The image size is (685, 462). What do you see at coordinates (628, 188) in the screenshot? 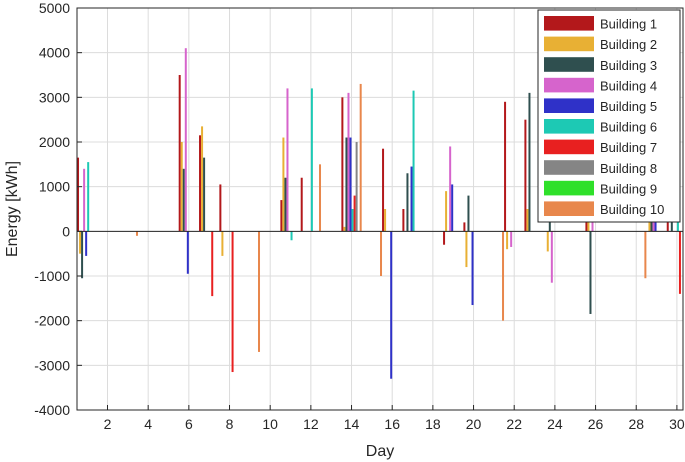
I see `legend-label: Building 9` at bounding box center [628, 188].